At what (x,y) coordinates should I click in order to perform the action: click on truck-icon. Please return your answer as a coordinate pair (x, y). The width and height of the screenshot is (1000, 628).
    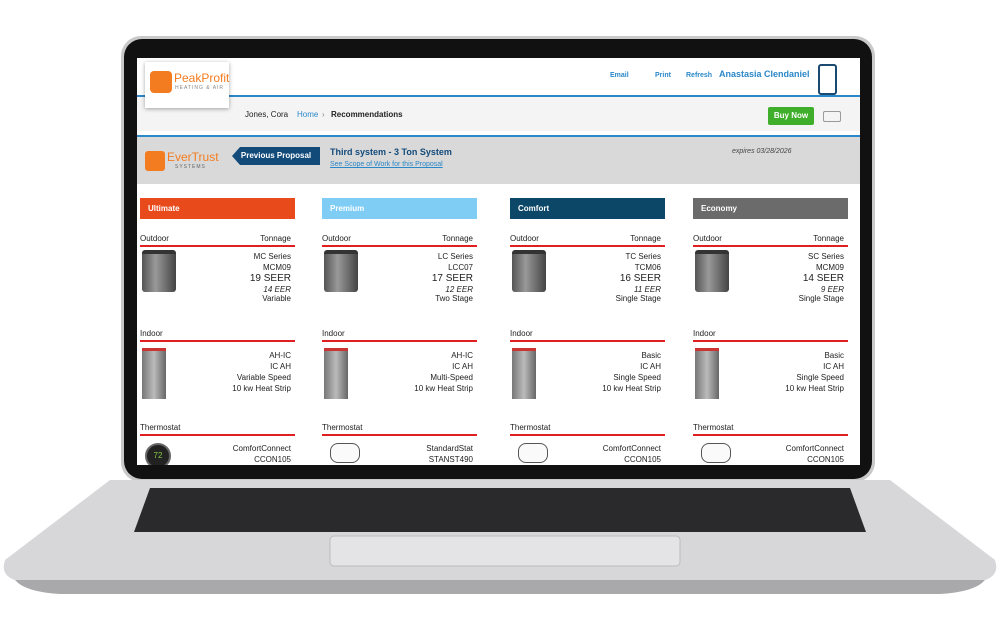
    Looking at the image, I should click on (832, 116).